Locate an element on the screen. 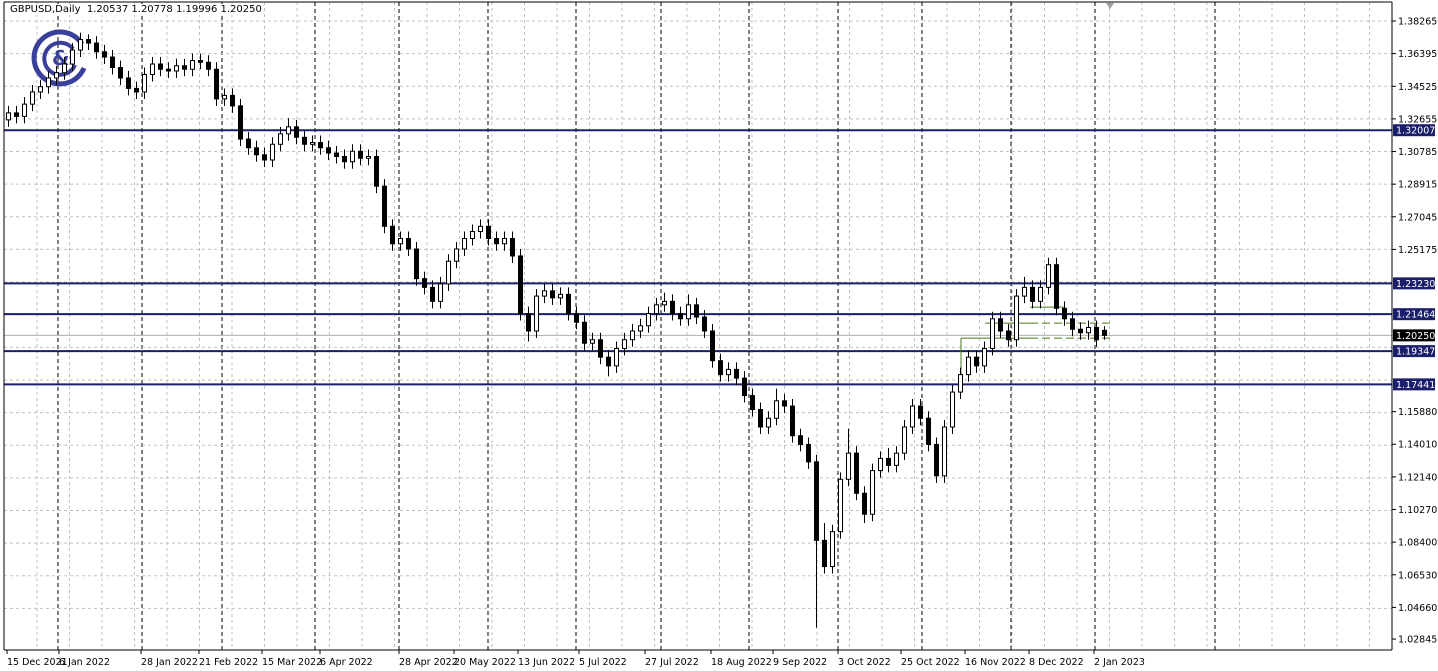 Image resolution: width=1438 pixels, height=671 pixels. level-label: 1.32007 is located at coordinates (1415, 131).